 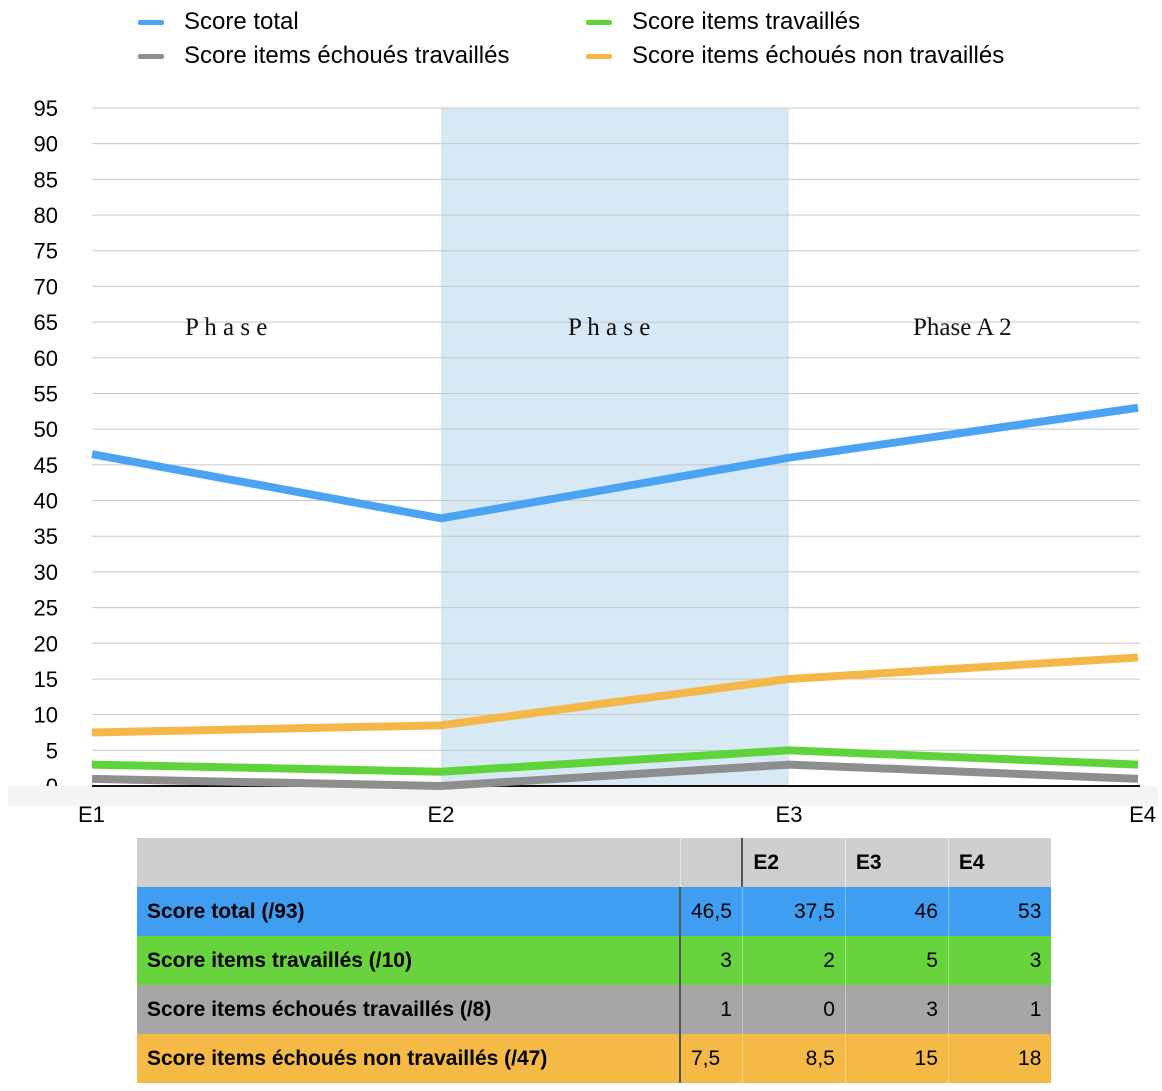 What do you see at coordinates (46, 465) in the screenshot?
I see `y-tick-label: 45` at bounding box center [46, 465].